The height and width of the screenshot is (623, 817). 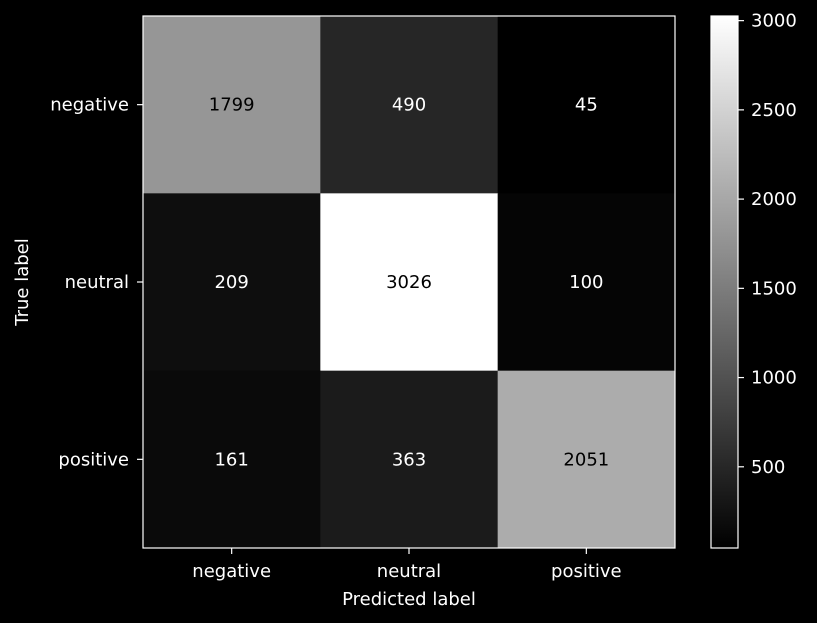 I want to click on cell-value-label: 3026, so click(x=409, y=282).